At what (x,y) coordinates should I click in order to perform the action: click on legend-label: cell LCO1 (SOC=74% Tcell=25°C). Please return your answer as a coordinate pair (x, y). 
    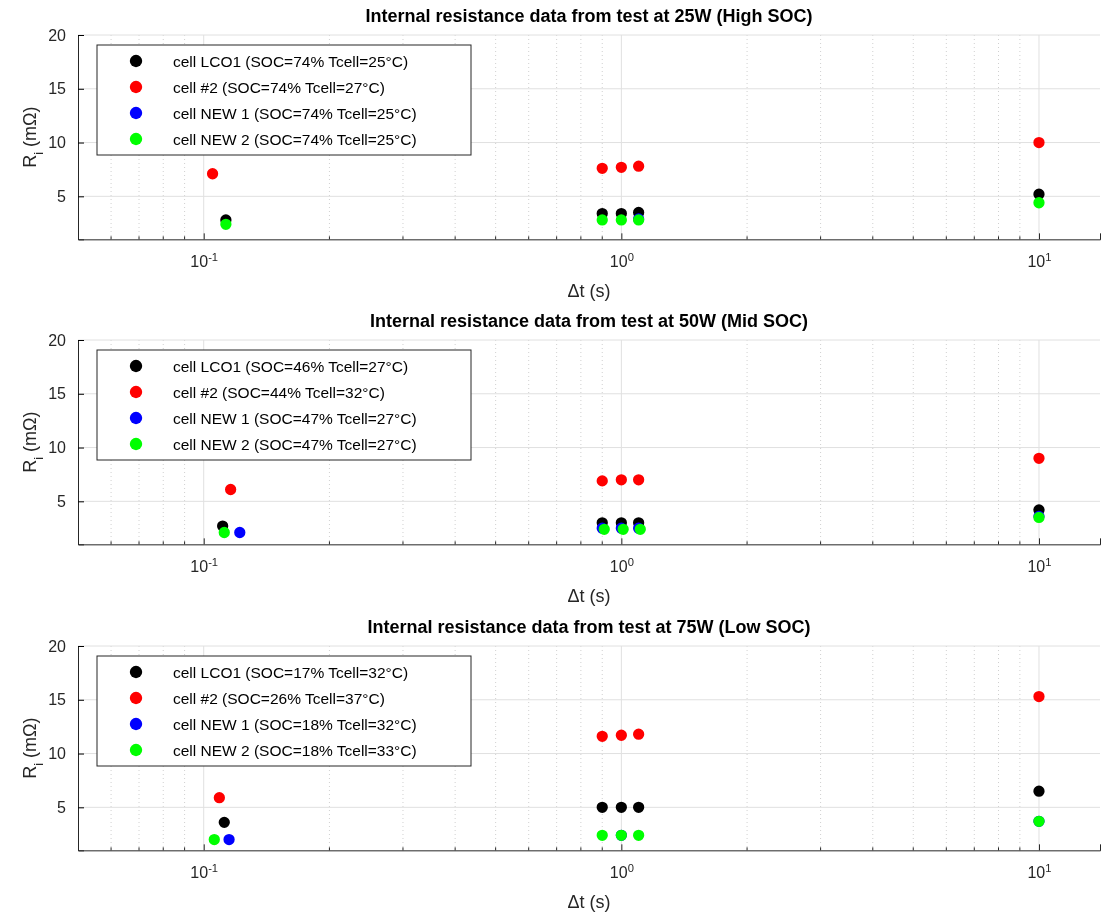
    Looking at the image, I should click on (291, 61).